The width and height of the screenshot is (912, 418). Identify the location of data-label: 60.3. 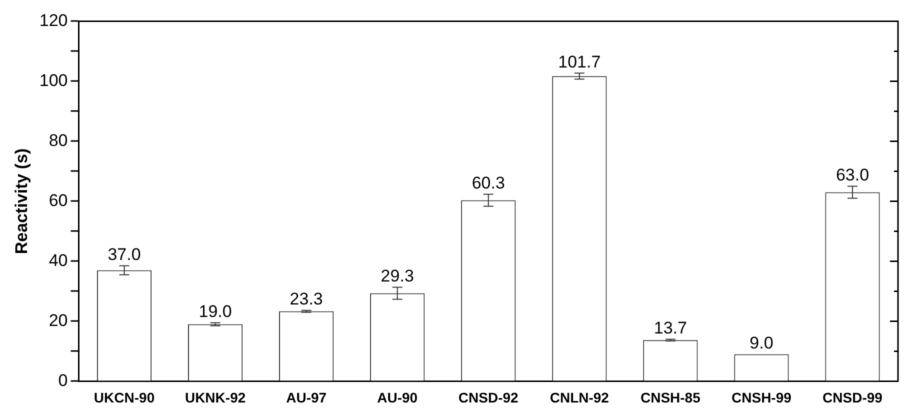
(488, 182).